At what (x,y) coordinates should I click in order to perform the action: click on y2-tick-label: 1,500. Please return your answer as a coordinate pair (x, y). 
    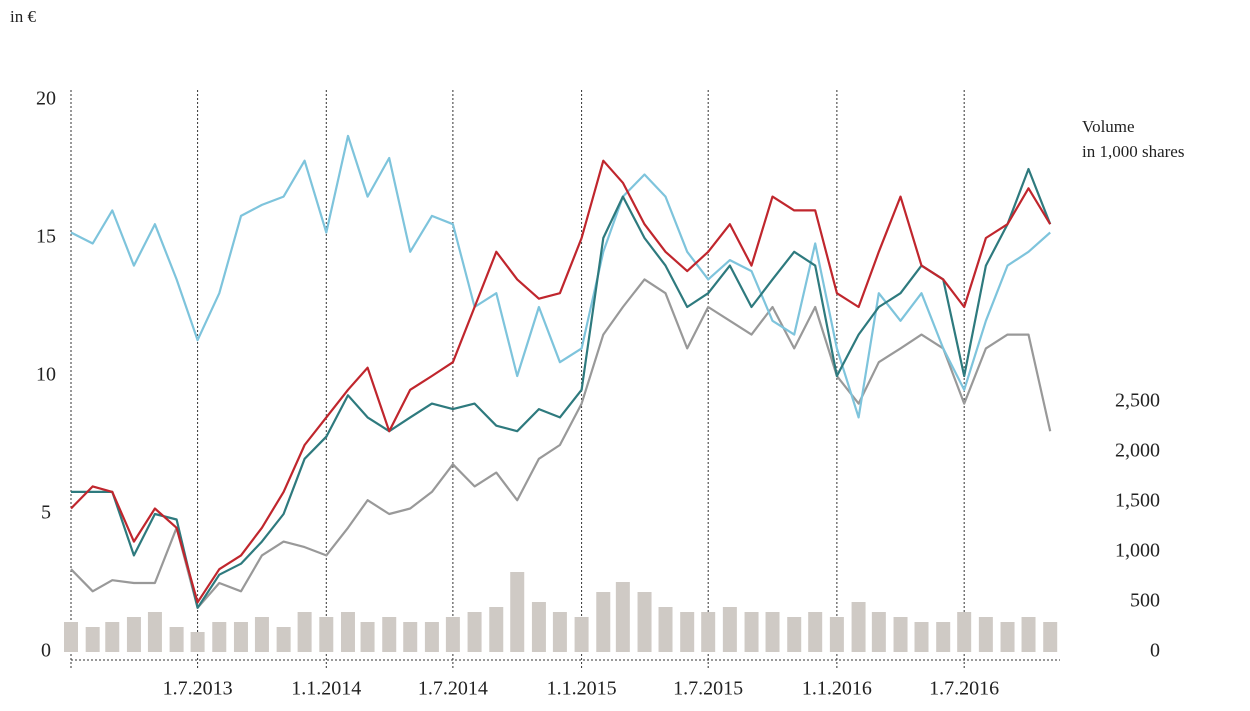
    Looking at the image, I should click on (1137, 501).